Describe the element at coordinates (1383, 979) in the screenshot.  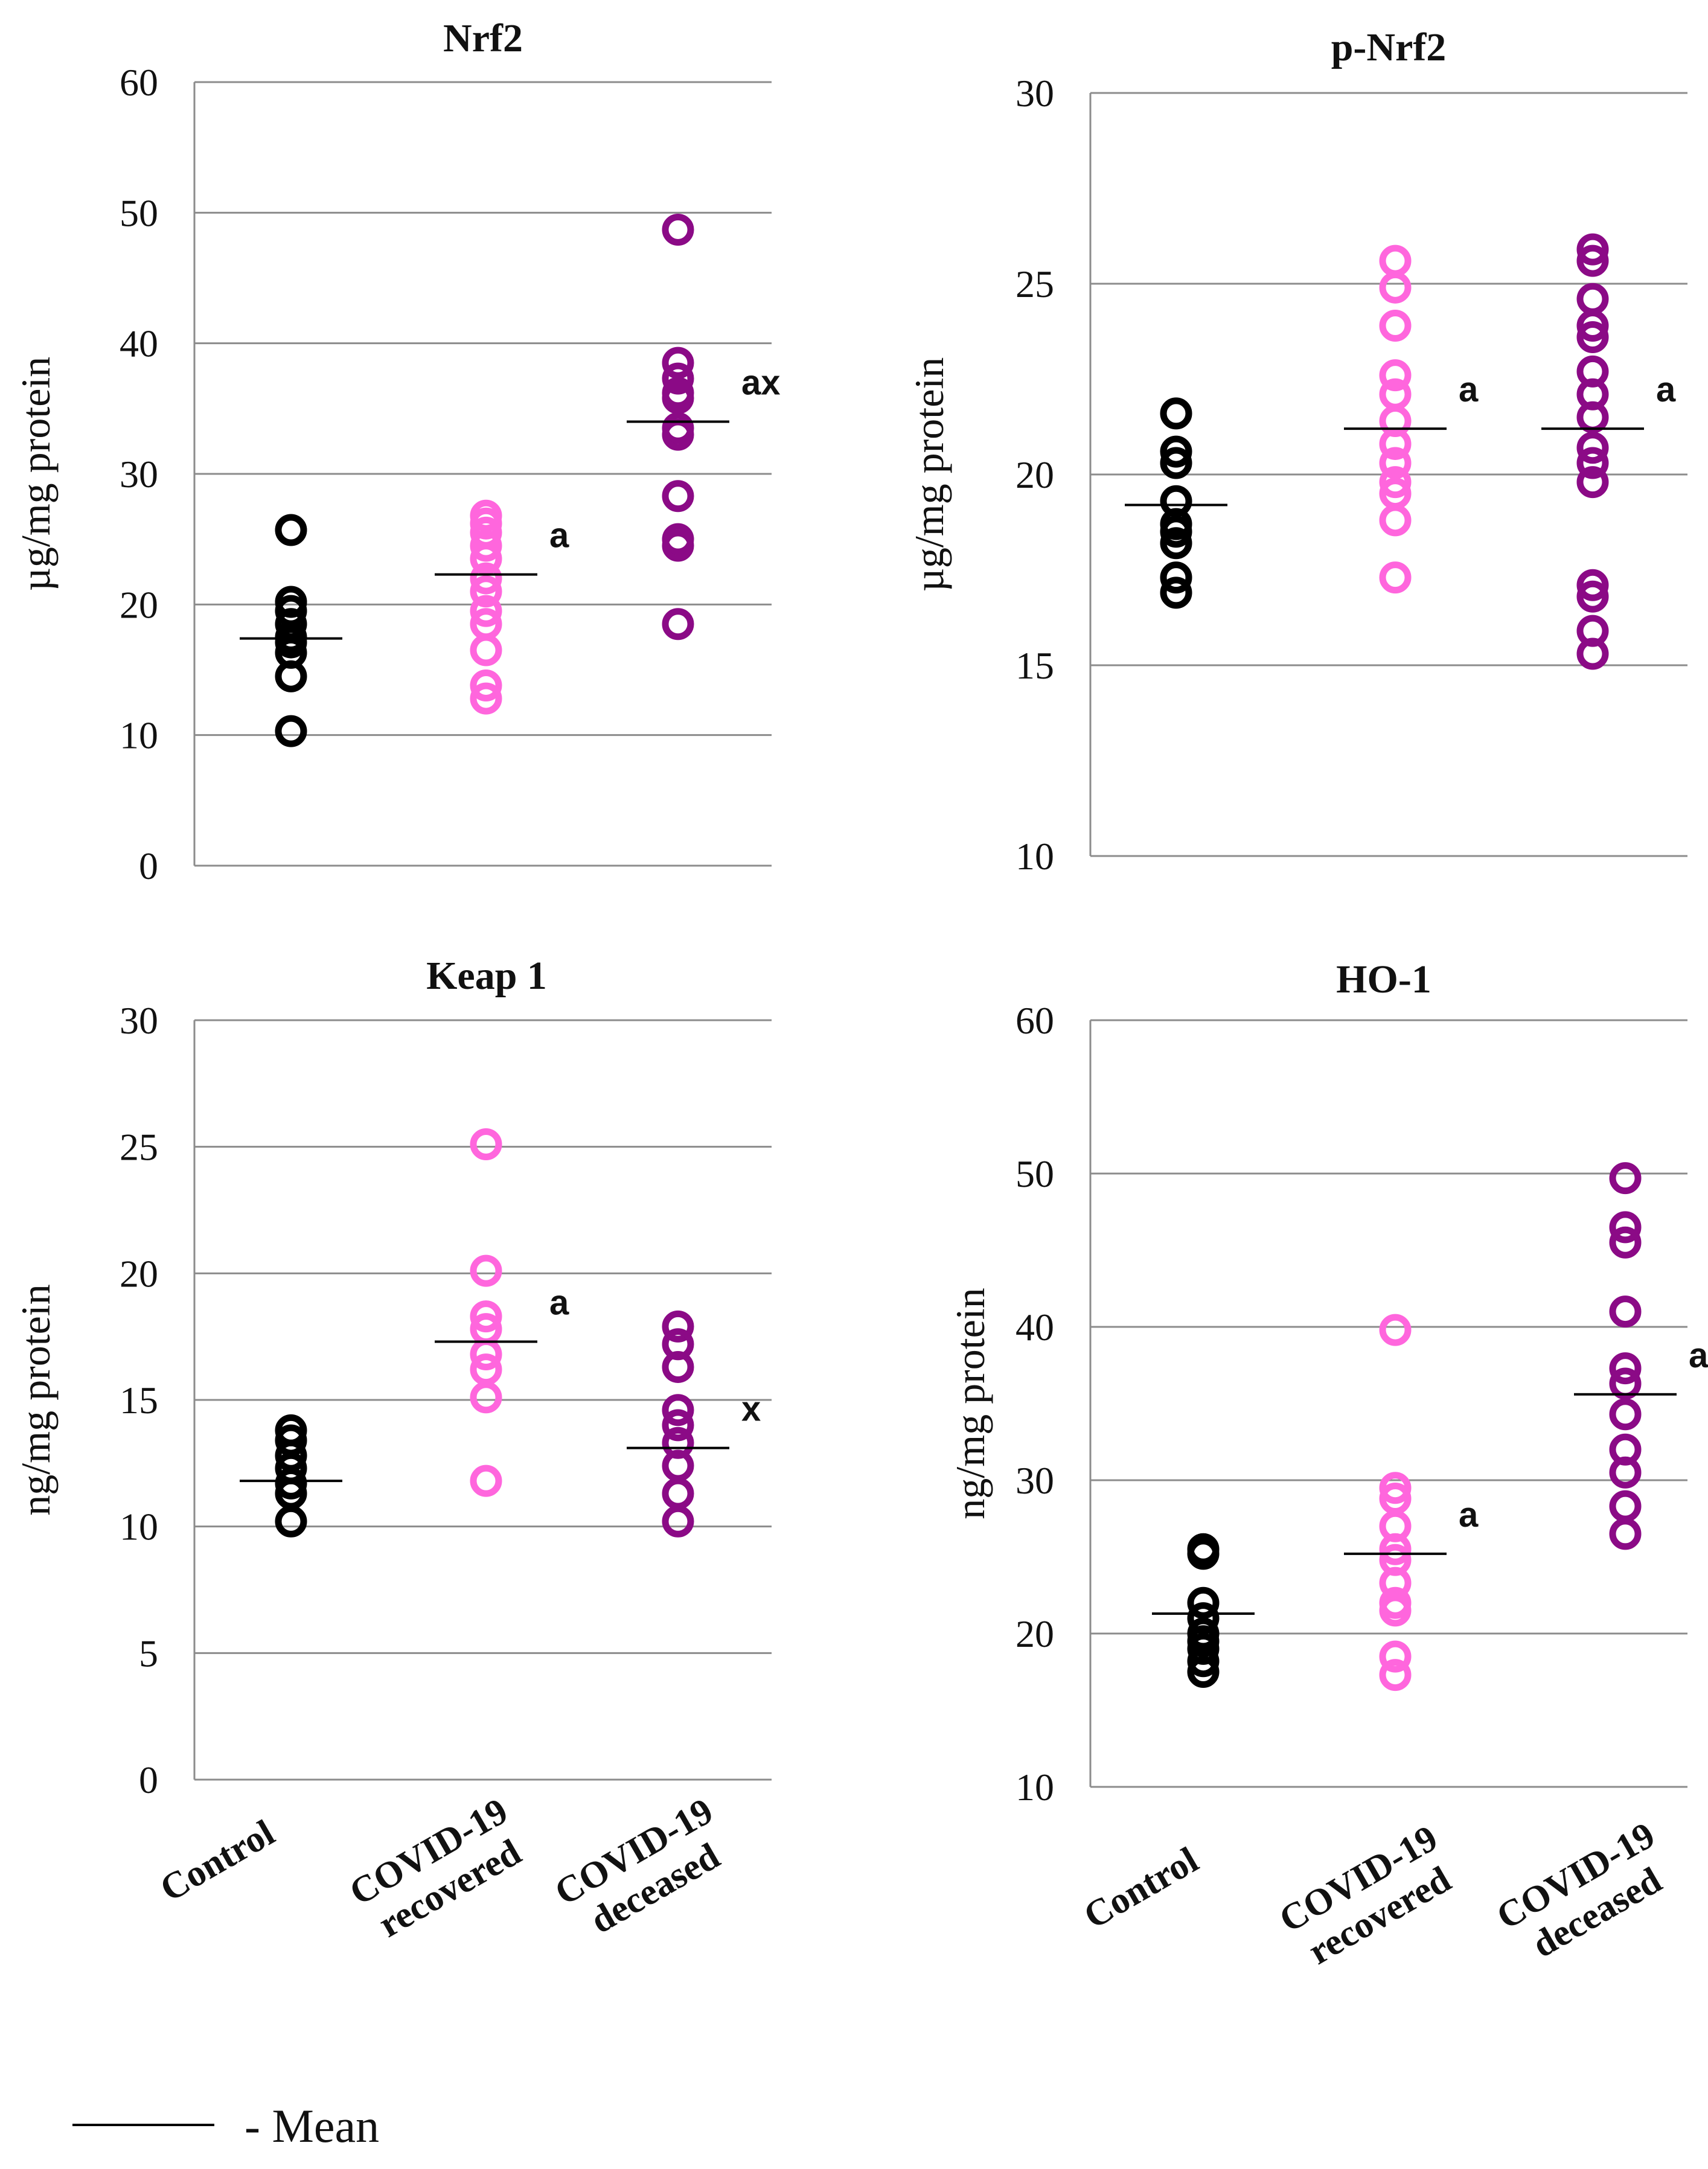
I see `chart-title: HO-1` at that location.